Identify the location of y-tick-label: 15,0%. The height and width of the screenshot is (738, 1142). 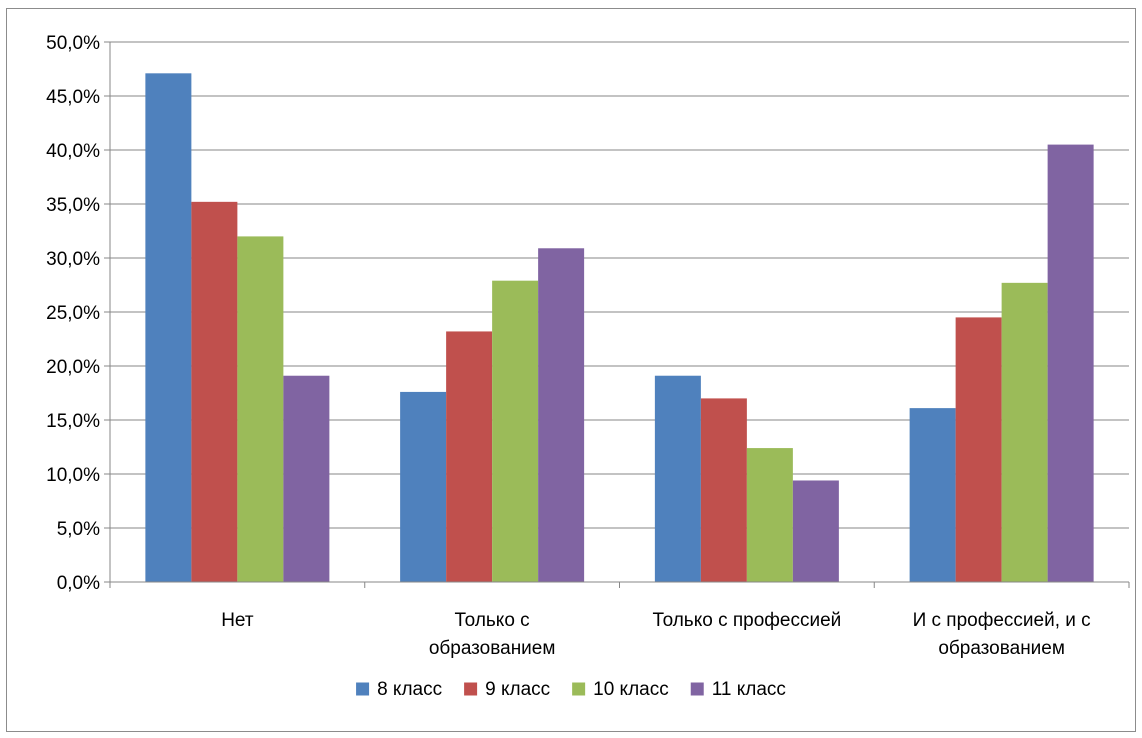
(73, 421).